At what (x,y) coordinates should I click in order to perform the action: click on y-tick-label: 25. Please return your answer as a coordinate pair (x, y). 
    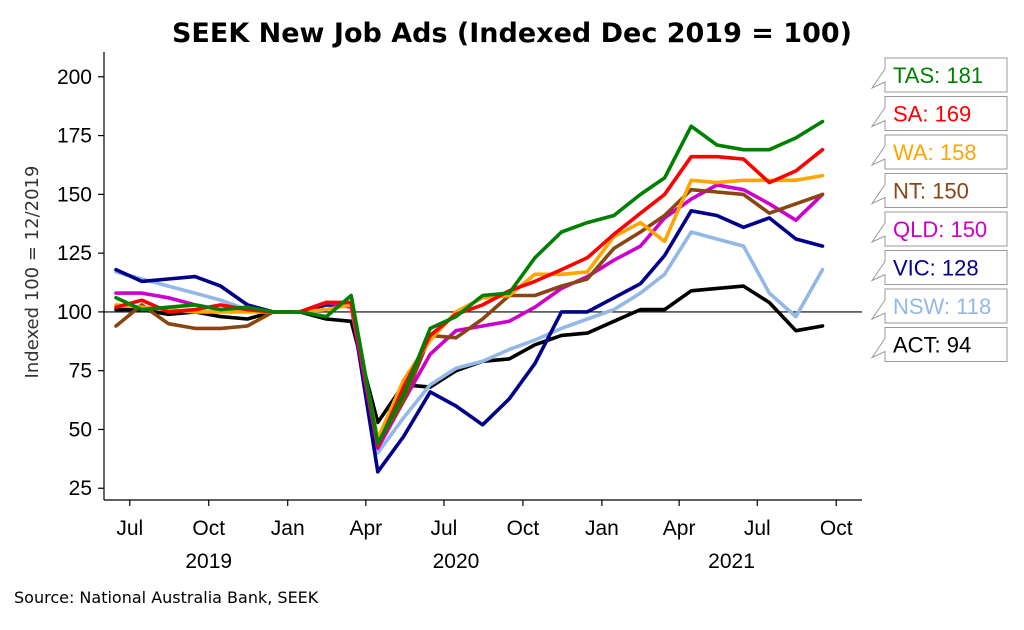
    Looking at the image, I should click on (80, 488).